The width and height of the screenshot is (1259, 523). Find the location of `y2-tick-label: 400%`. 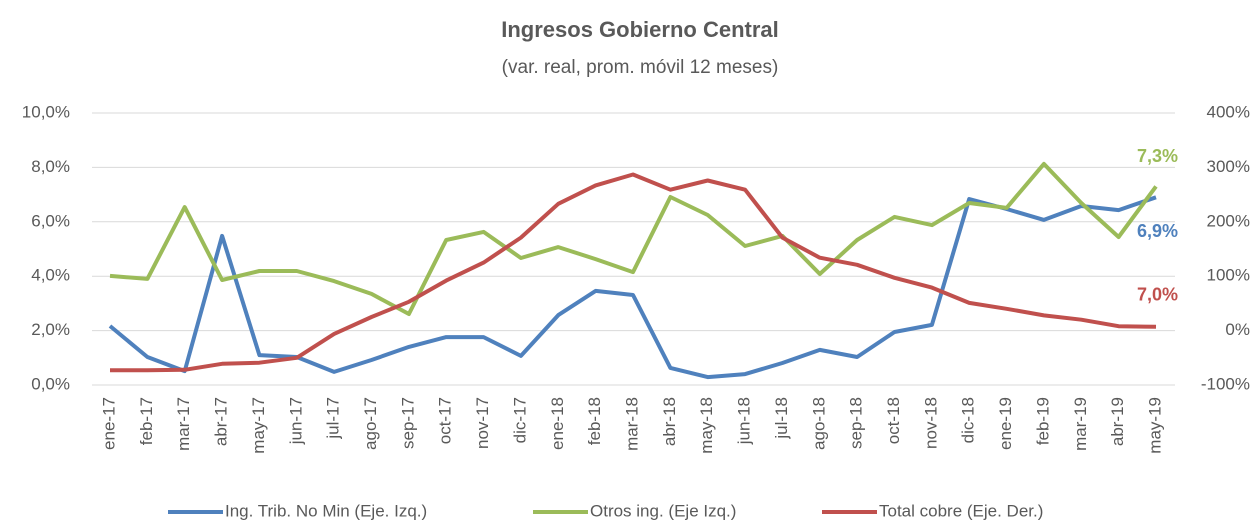

y2-tick-label: 400% is located at coordinates (1228, 111).